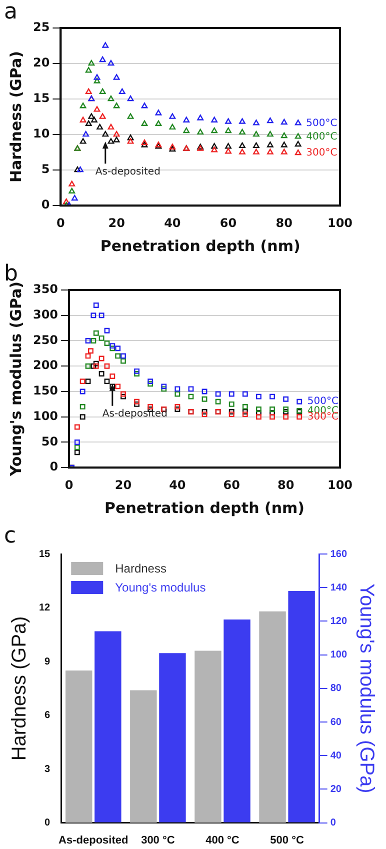 This screenshot has height=849, width=386. Describe the element at coordinates (336, 688) in the screenshot. I see `y2-tick-label: 80` at that location.